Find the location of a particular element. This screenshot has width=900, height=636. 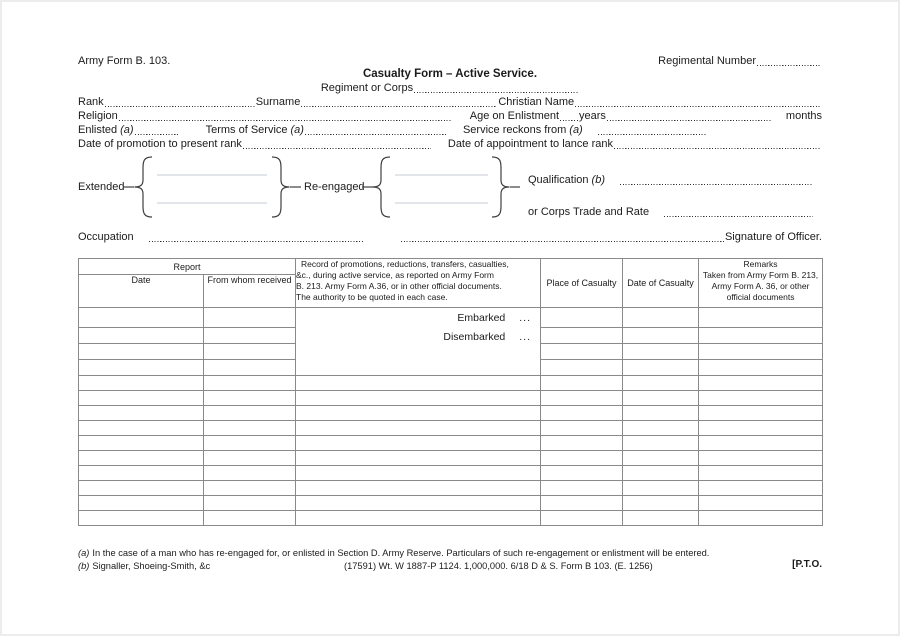

remarks-header-line: Remarks is located at coordinates (760, 264).